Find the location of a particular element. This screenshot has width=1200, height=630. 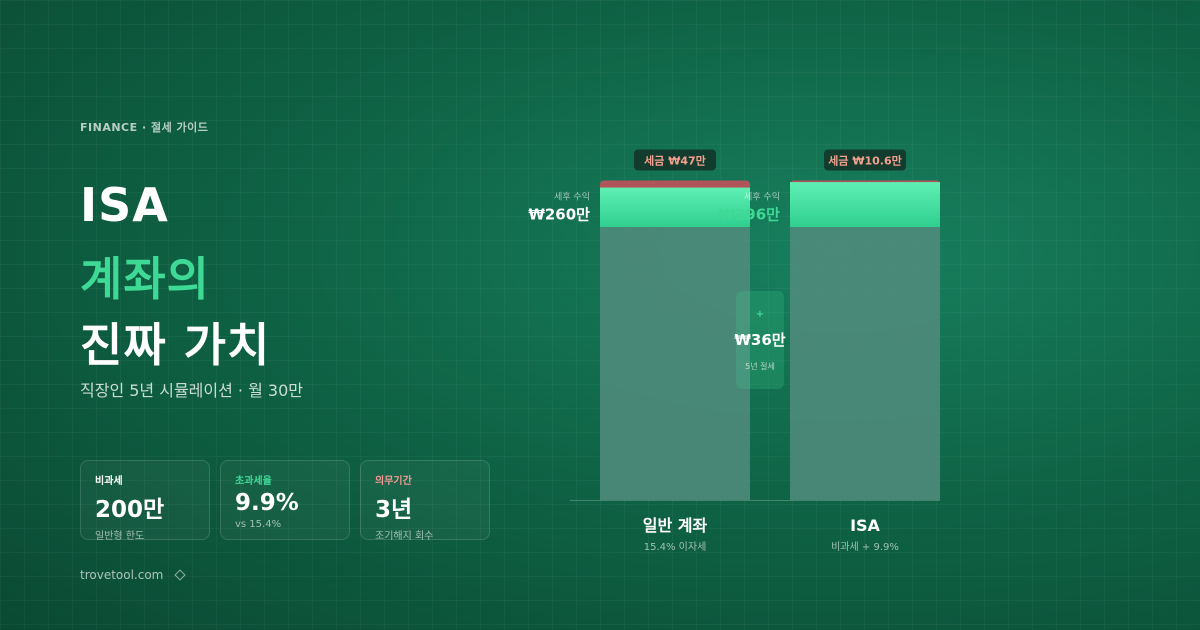

difference-value: ₩36만 is located at coordinates (759, 340).